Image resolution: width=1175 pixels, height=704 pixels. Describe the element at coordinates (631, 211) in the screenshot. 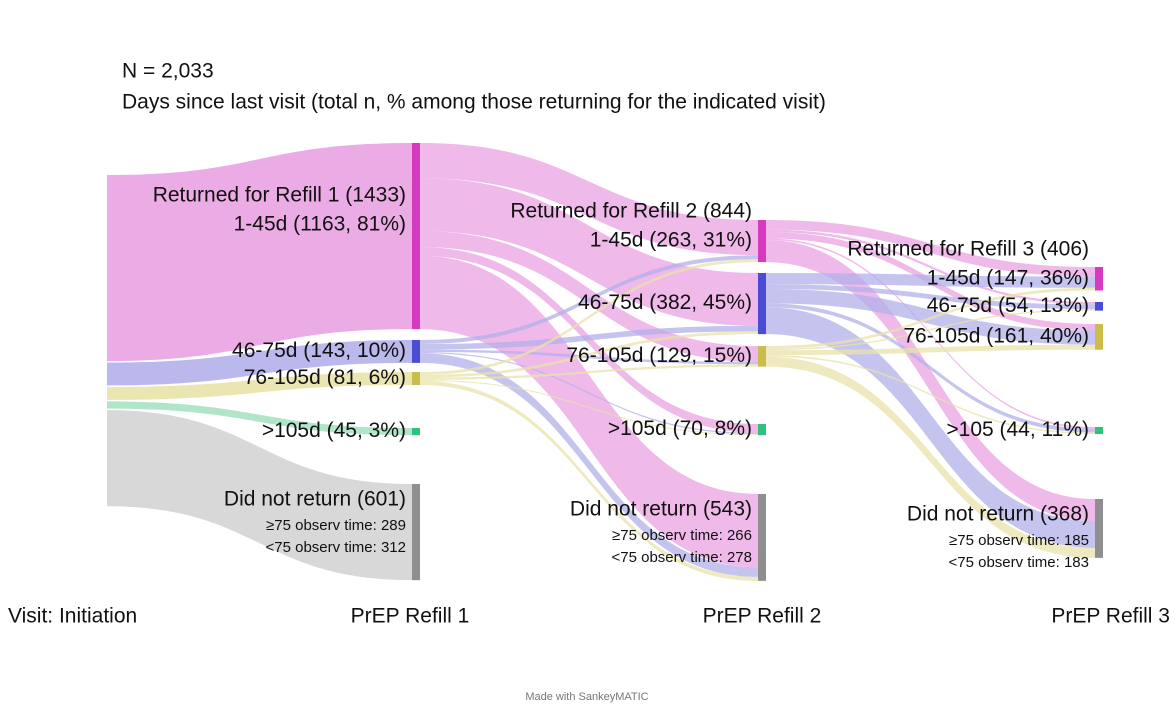

I see `stage-header: Returned for Refill 2 (844)` at that location.